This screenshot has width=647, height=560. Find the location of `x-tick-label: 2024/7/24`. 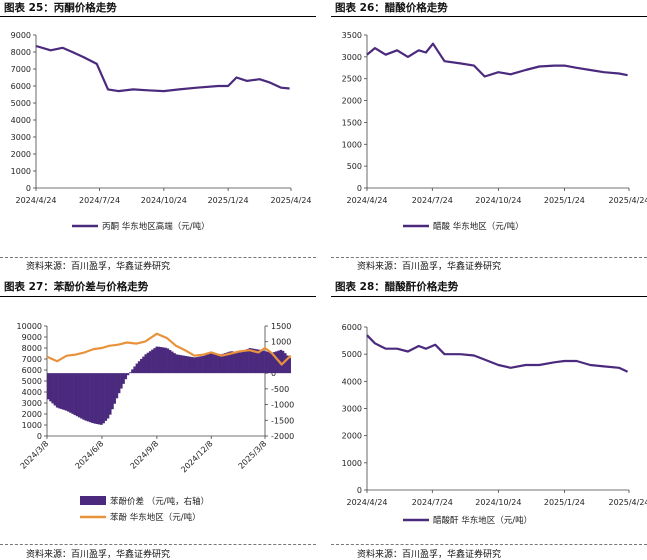

x-tick-label: 2024/7/24 is located at coordinates (432, 200).